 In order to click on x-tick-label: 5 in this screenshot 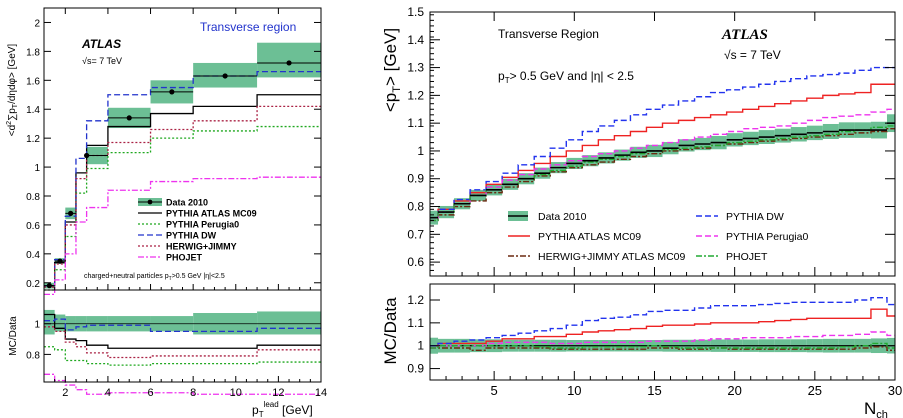, I will do `click(494, 390)`.